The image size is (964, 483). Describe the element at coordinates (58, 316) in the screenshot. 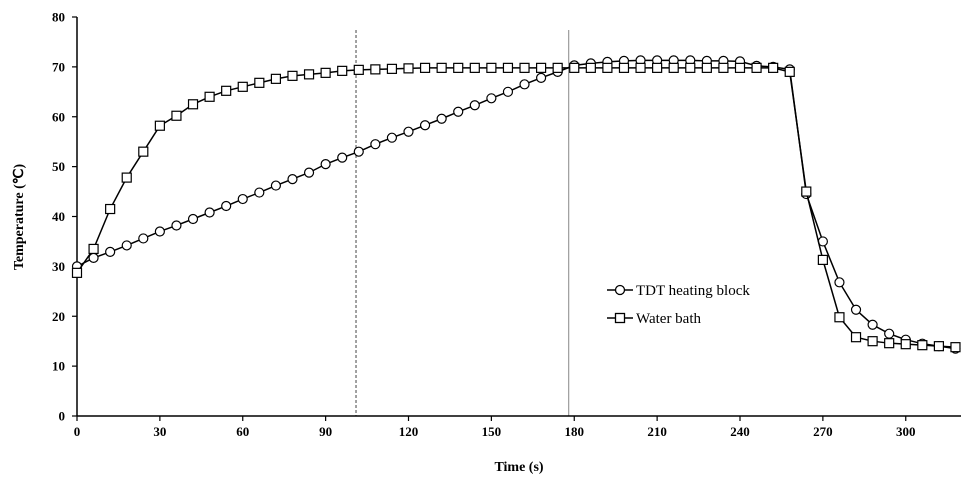

I see `y-tick-label: 20` at that location.